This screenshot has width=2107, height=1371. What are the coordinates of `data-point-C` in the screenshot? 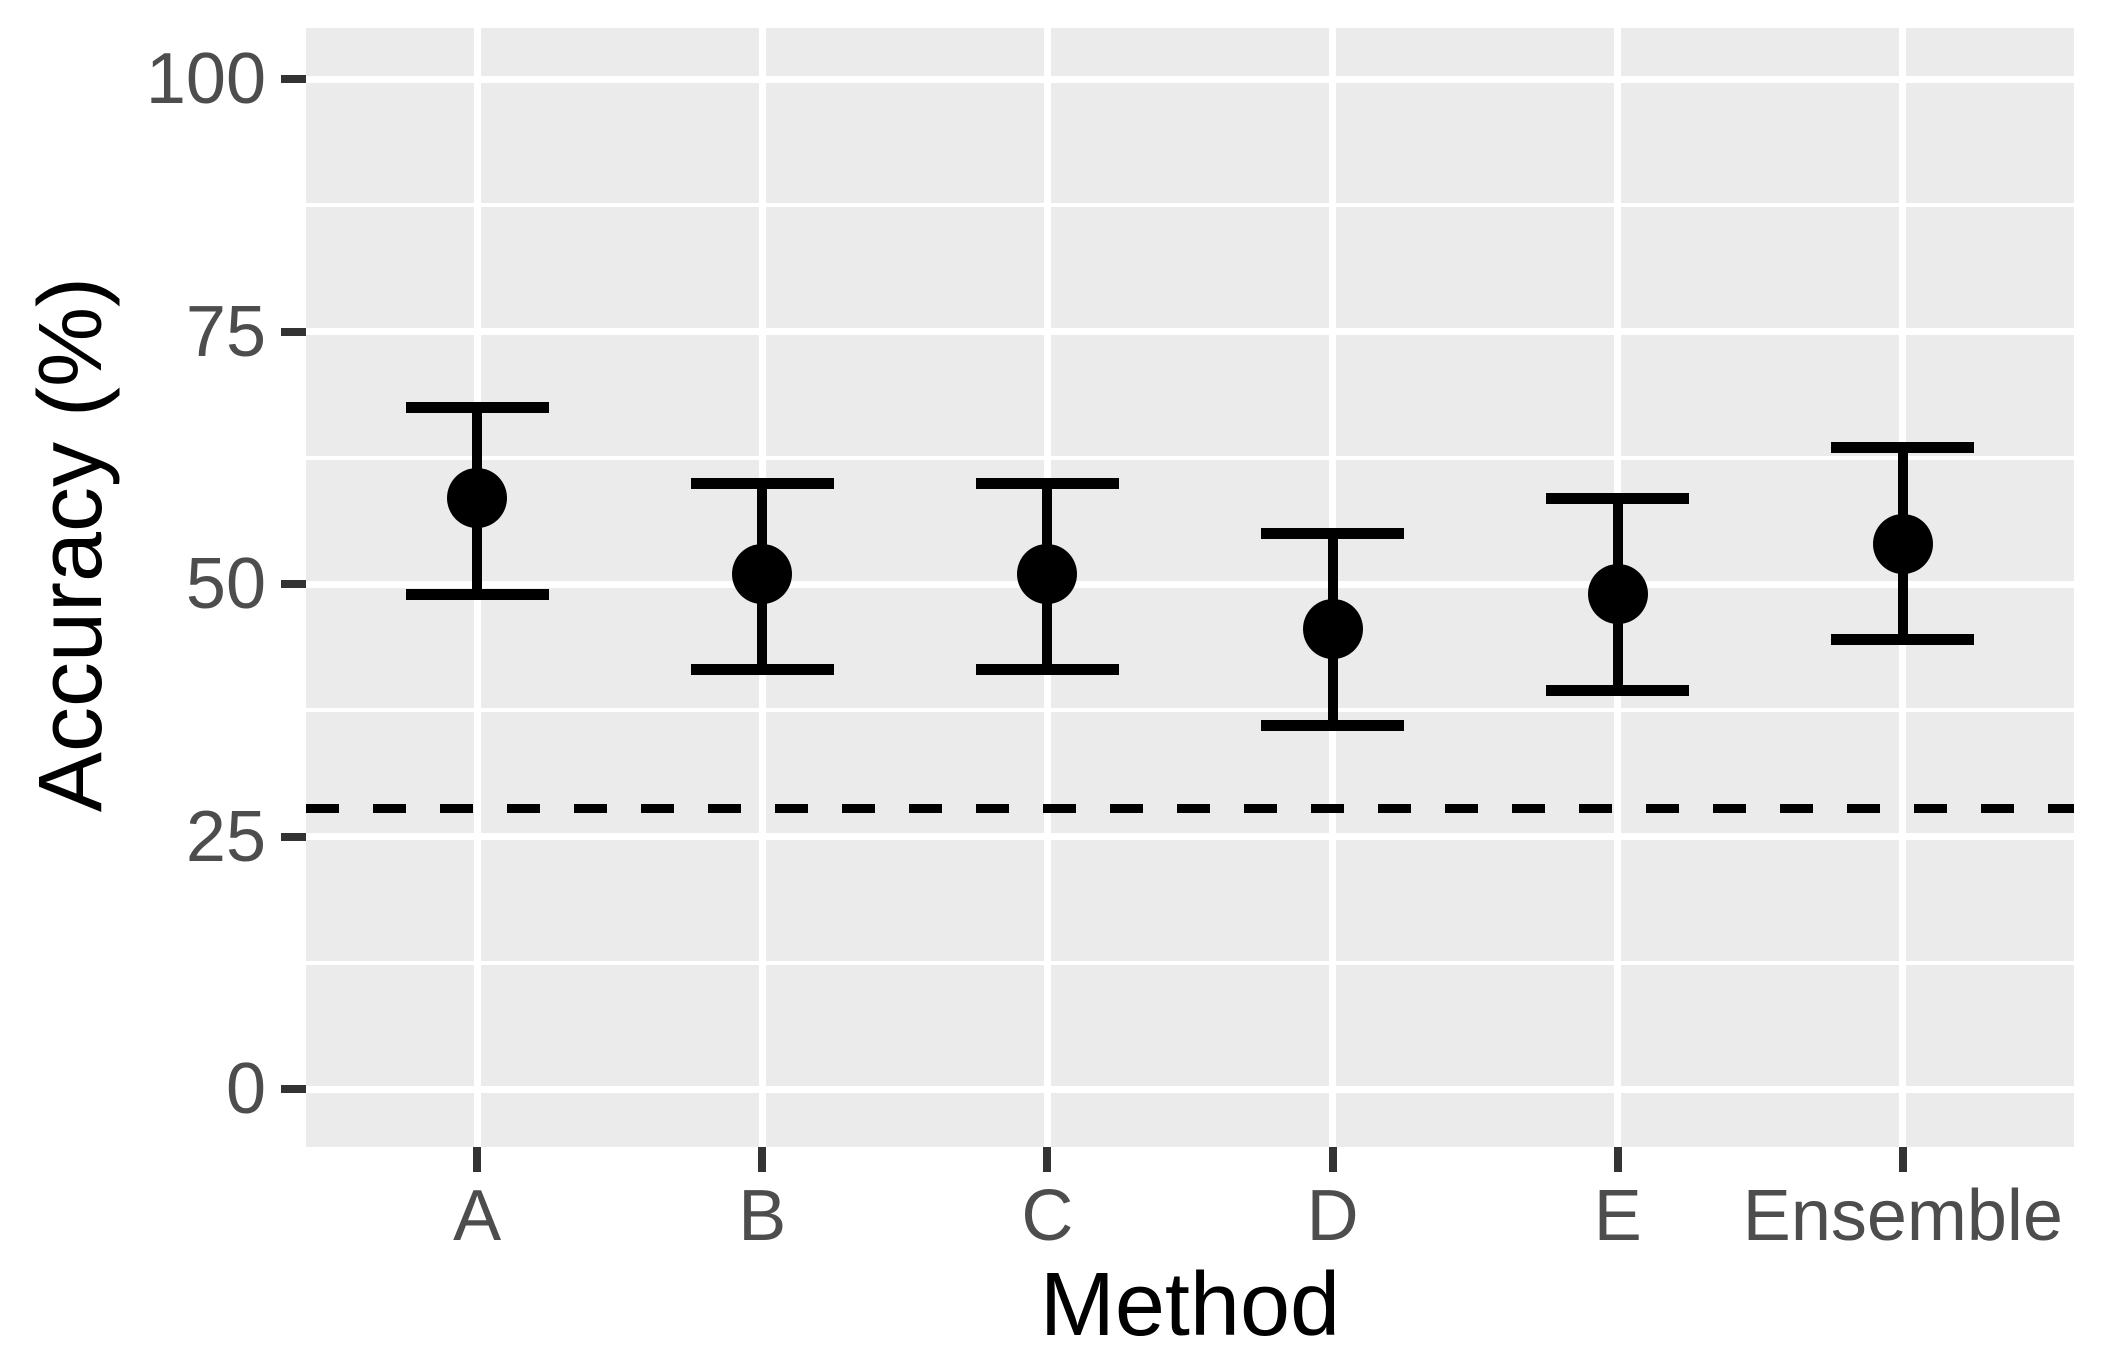 It's located at (1047, 573).